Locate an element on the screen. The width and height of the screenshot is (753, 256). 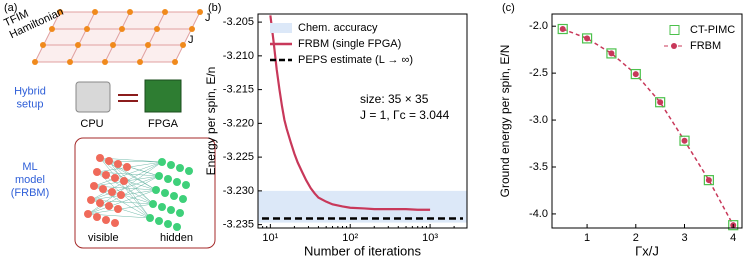
legend-label: CT-PIMC is located at coordinates (712, 30).